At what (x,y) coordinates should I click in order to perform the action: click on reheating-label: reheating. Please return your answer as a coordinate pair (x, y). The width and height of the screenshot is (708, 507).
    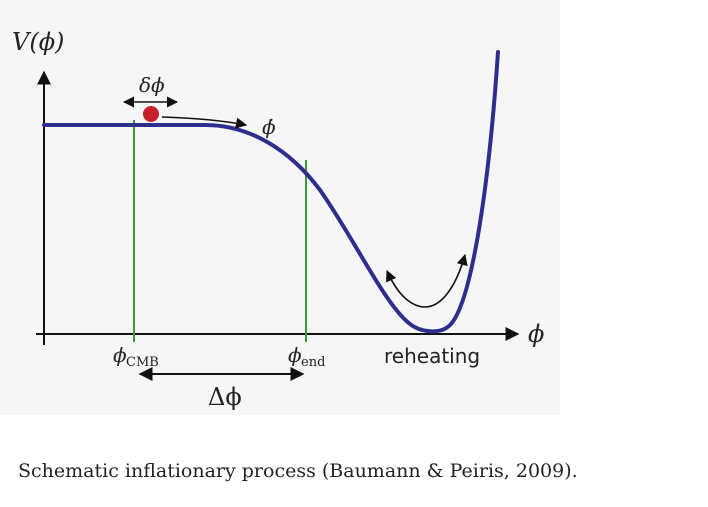
    Looking at the image, I should click on (432, 356).